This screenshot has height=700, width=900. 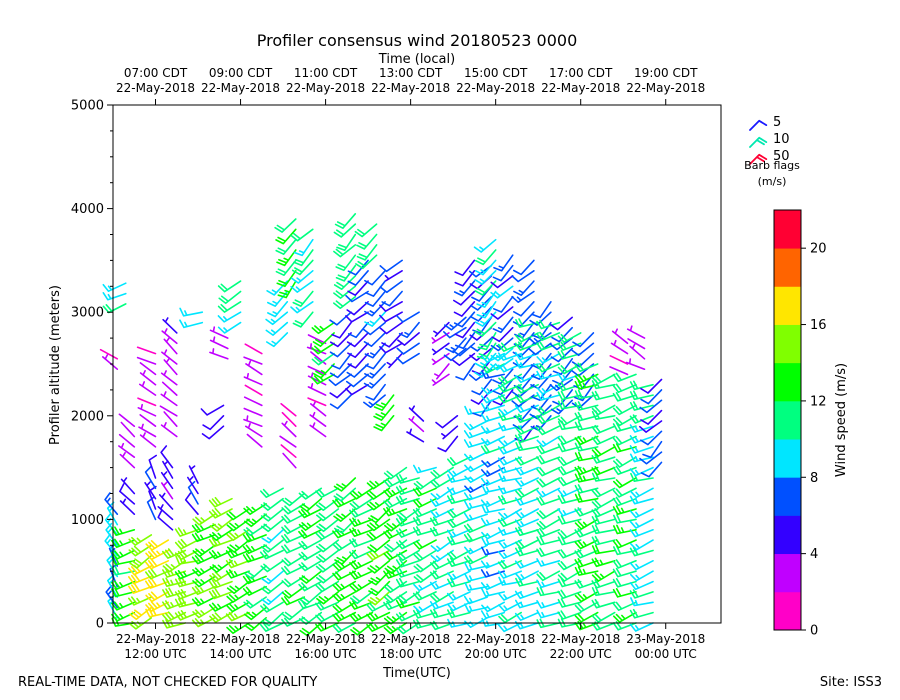 What do you see at coordinates (800, 424) in the screenshot?
I see `wind-speed-colorbar: 0 4 8 12 16 20` at bounding box center [800, 424].